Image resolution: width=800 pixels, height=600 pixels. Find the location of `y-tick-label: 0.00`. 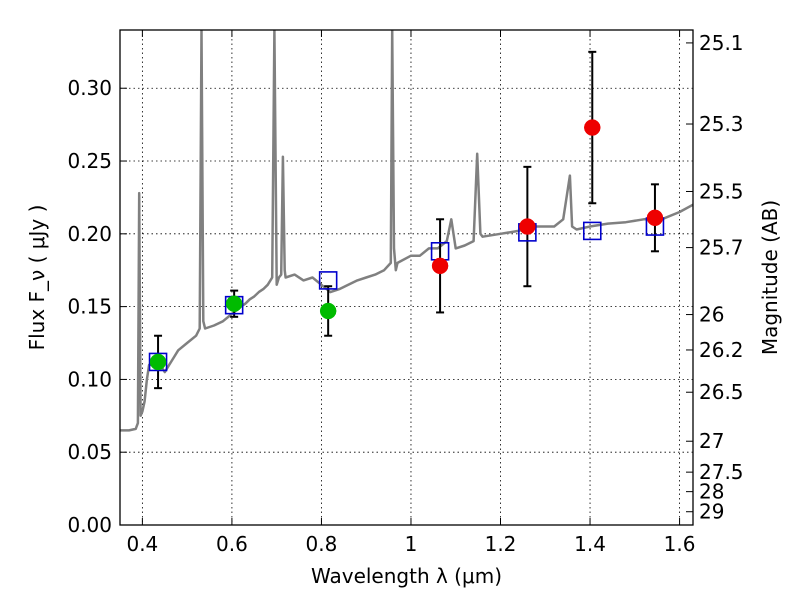

y-tick-label: 0.00 is located at coordinates (89, 525).